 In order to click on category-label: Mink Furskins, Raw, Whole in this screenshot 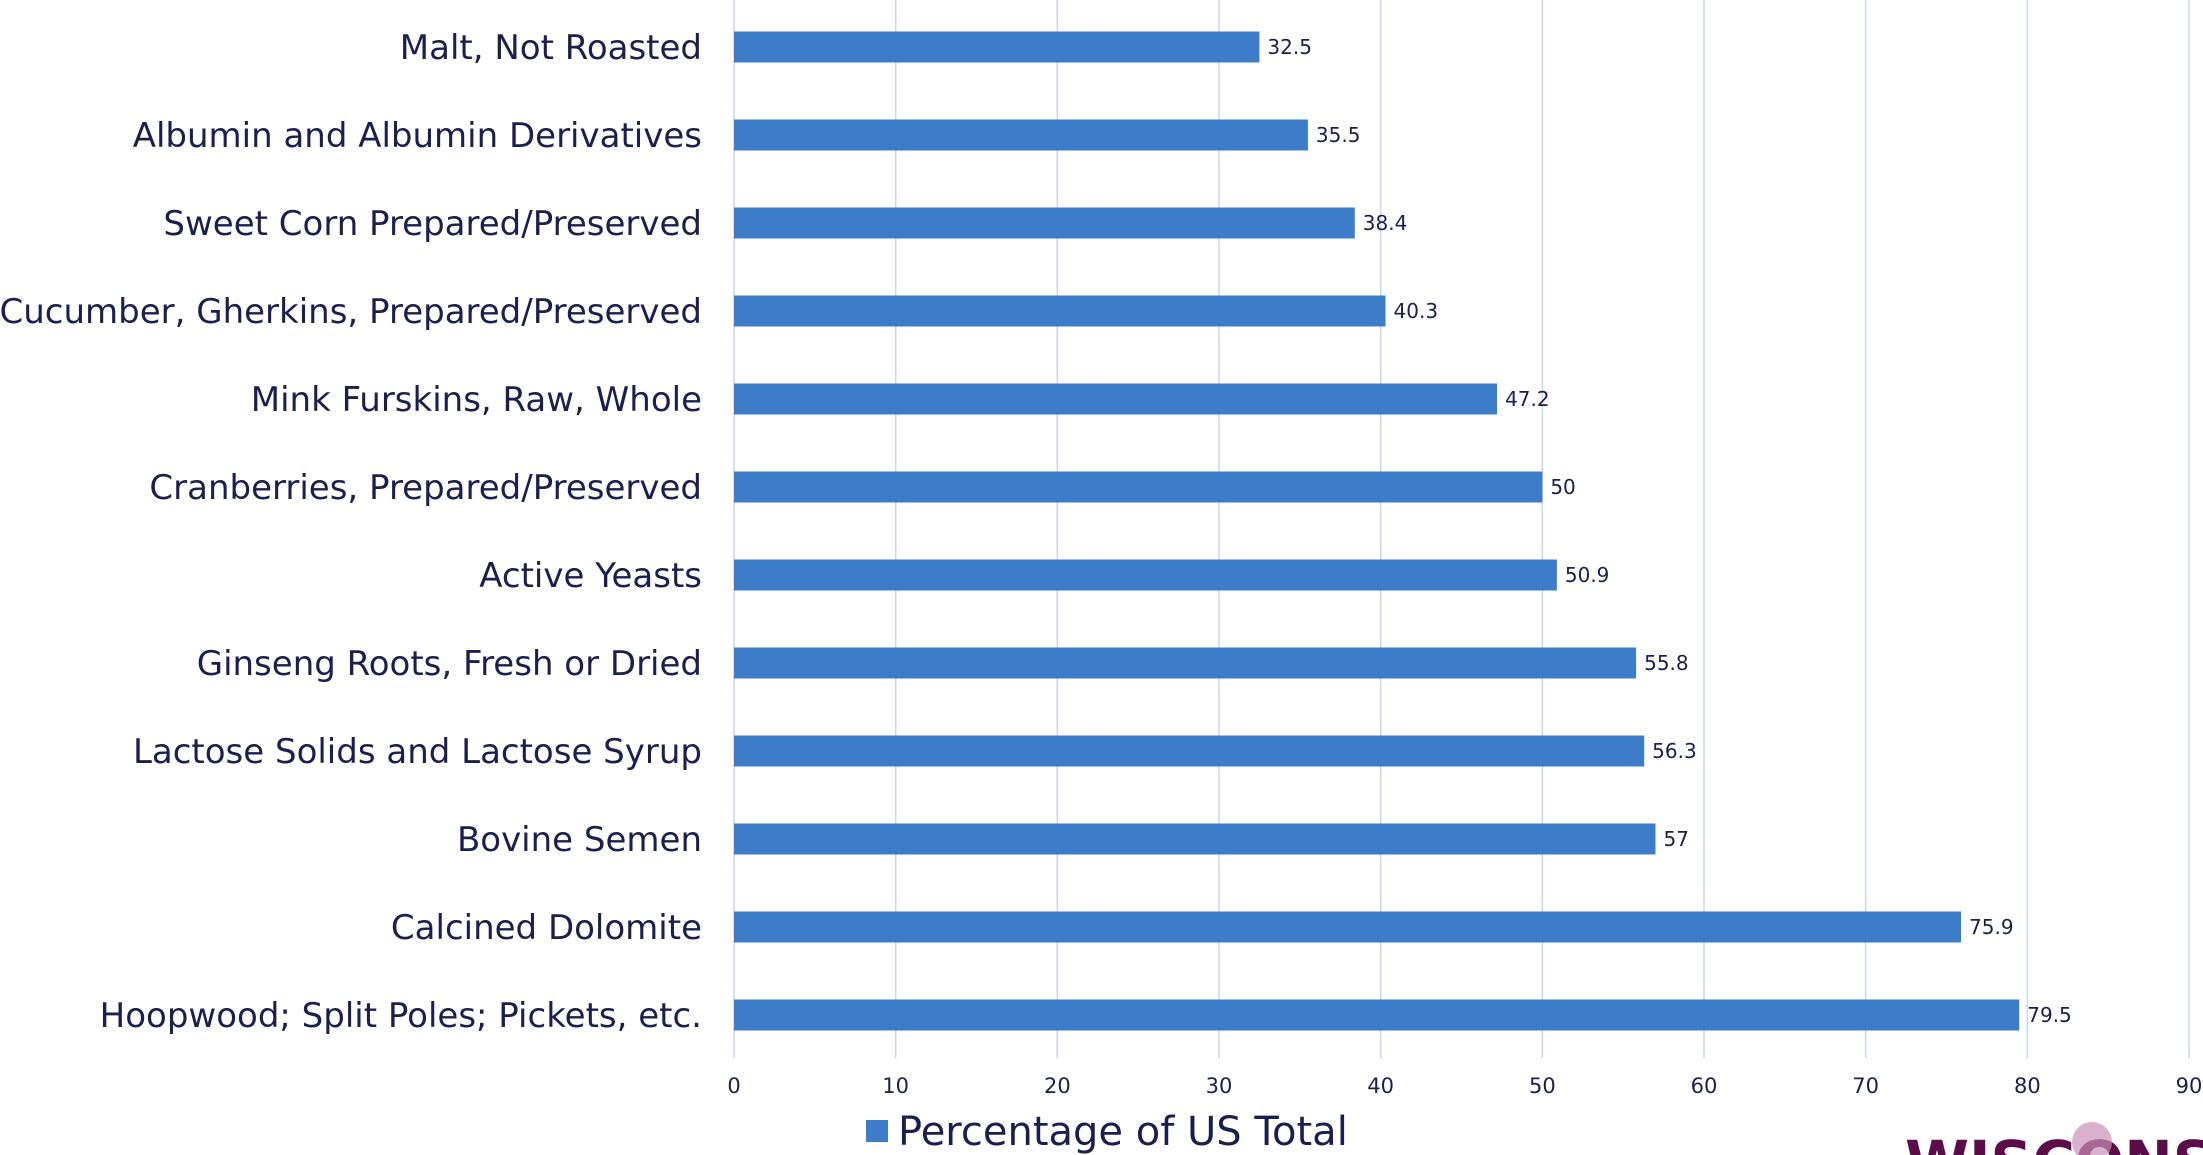, I will do `click(476, 400)`.